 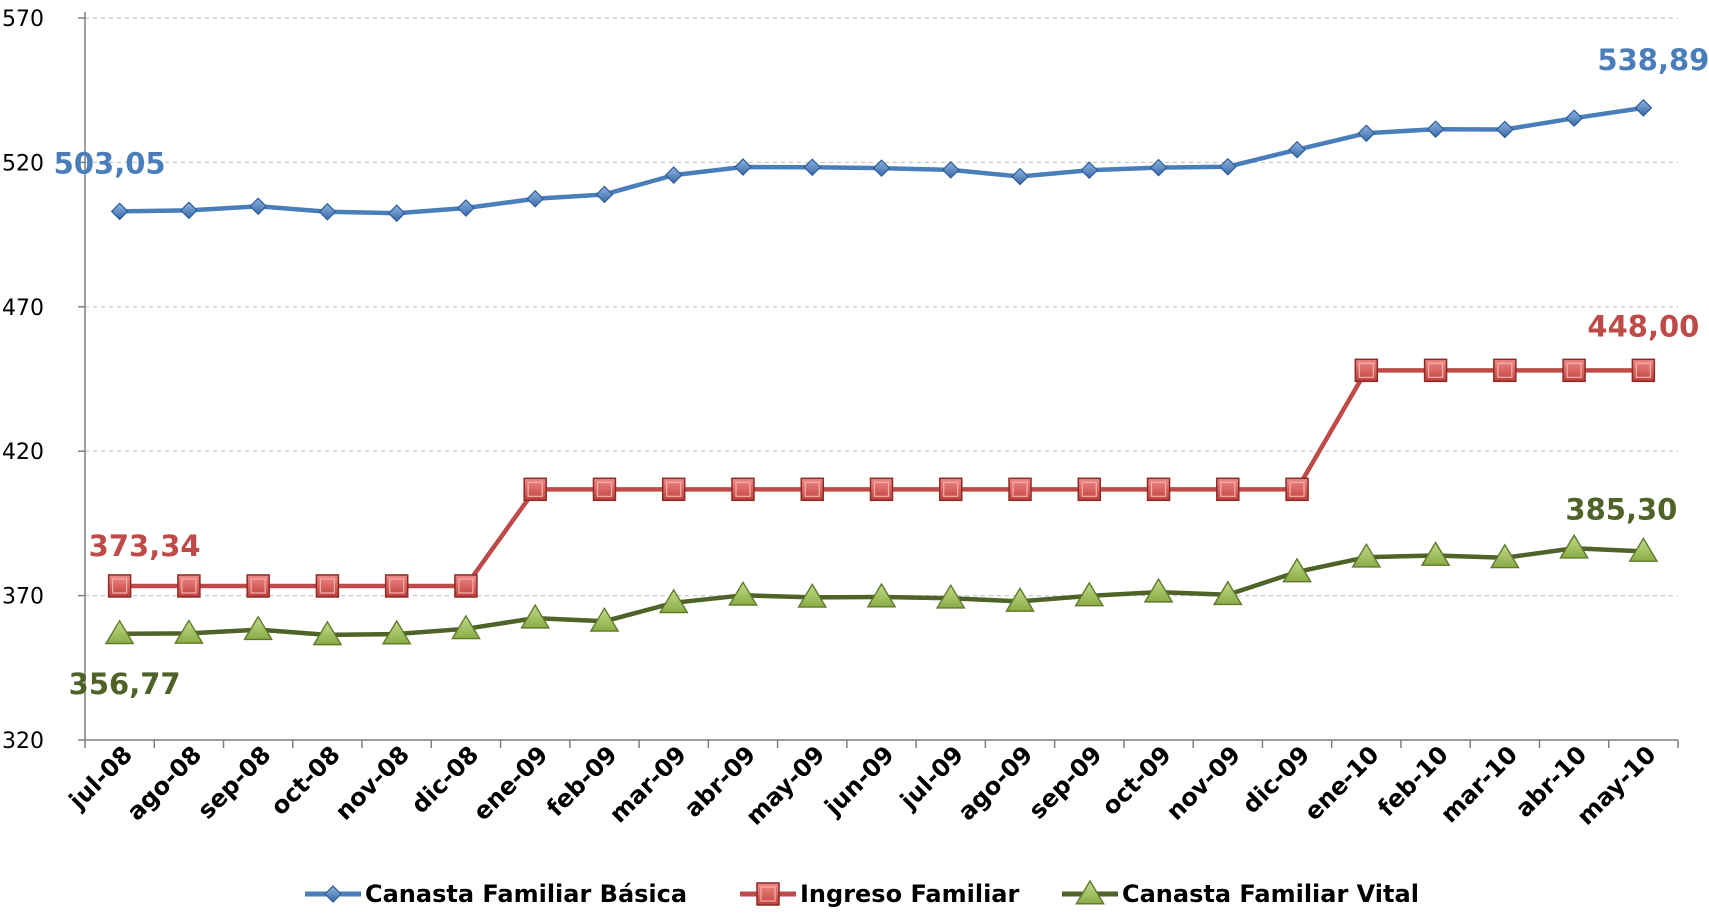 I want to click on legend-label: Canasta Familiar Básica, so click(x=526, y=894).